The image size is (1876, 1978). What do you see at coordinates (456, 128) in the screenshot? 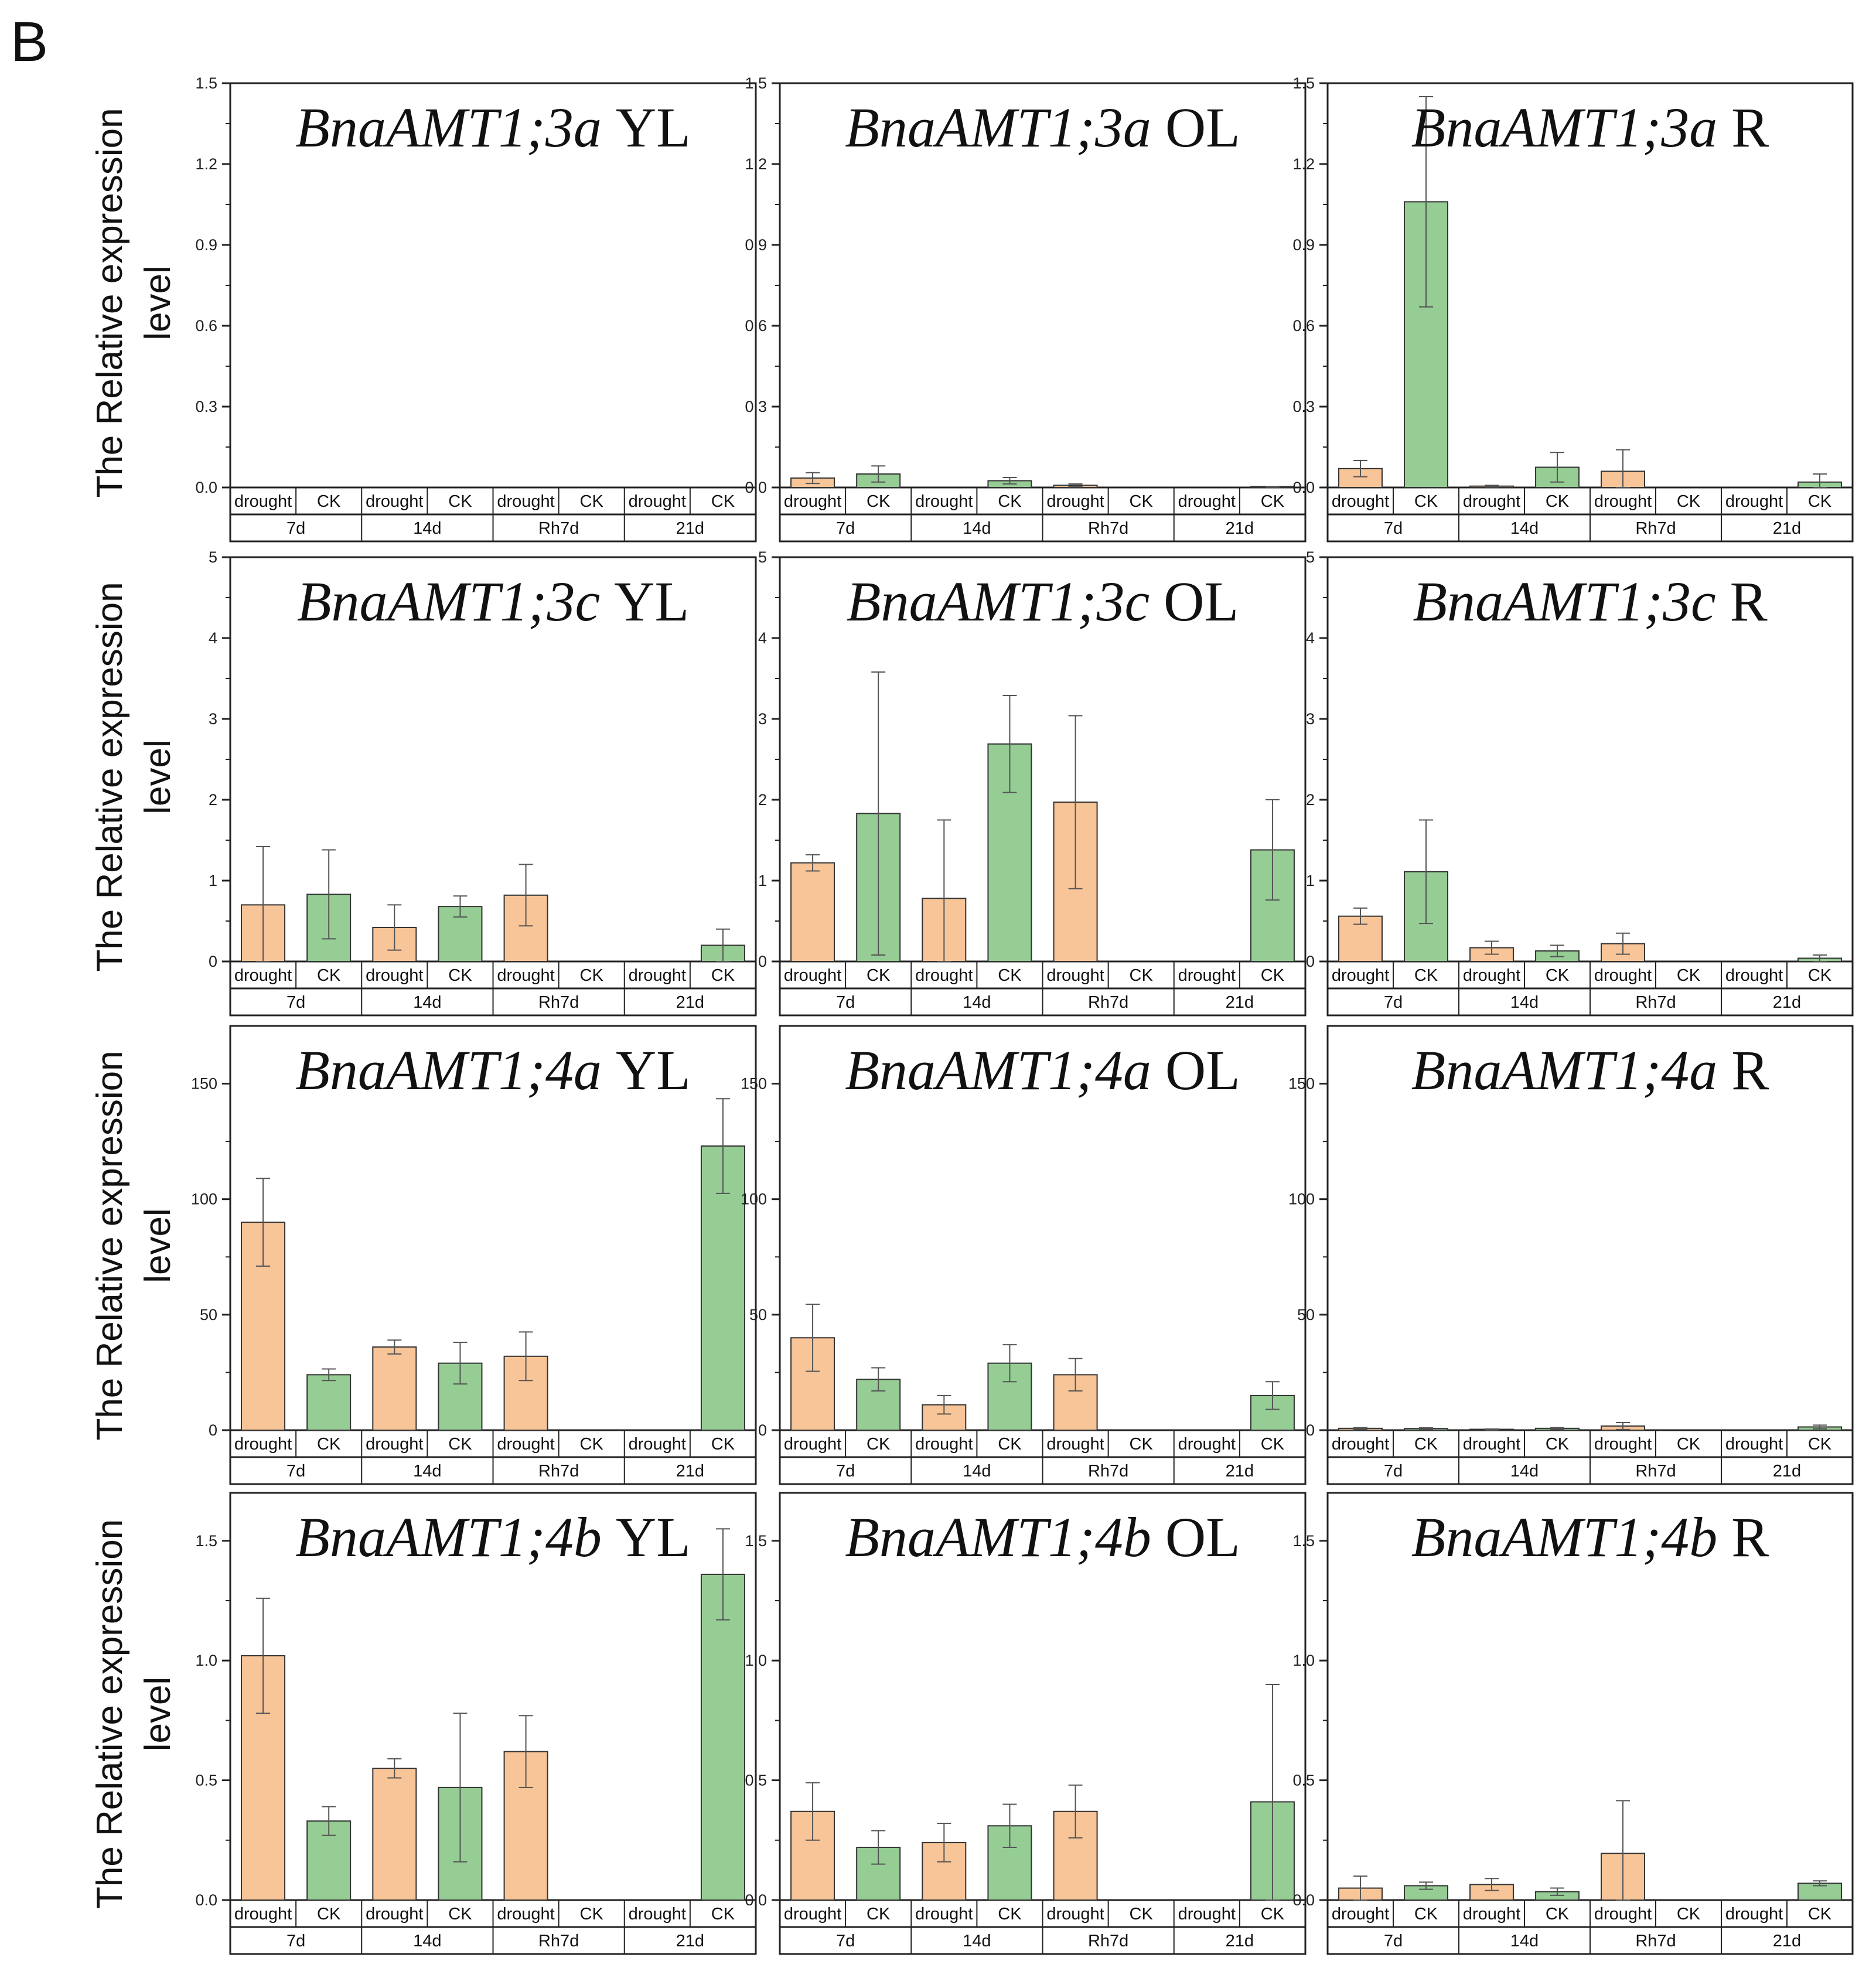
I see `chart-title-gene: BnaAMT1;3a` at bounding box center [456, 128].